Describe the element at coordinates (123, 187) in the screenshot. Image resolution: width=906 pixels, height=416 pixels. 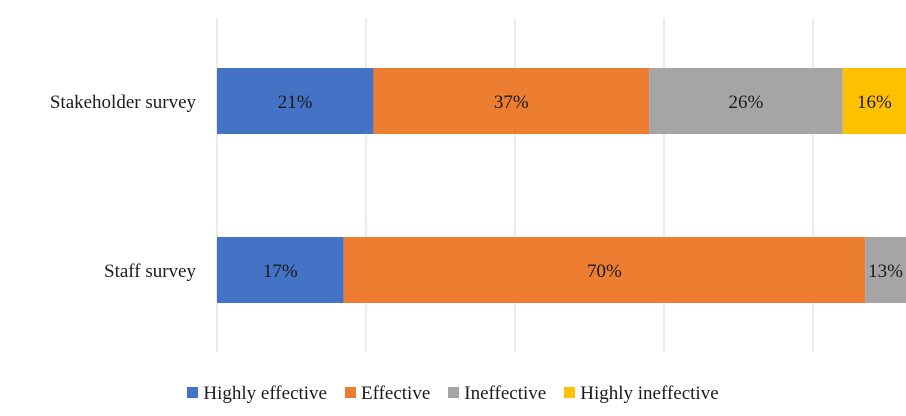
I see `category-labels: Stakeholder survey Staff survey` at that location.